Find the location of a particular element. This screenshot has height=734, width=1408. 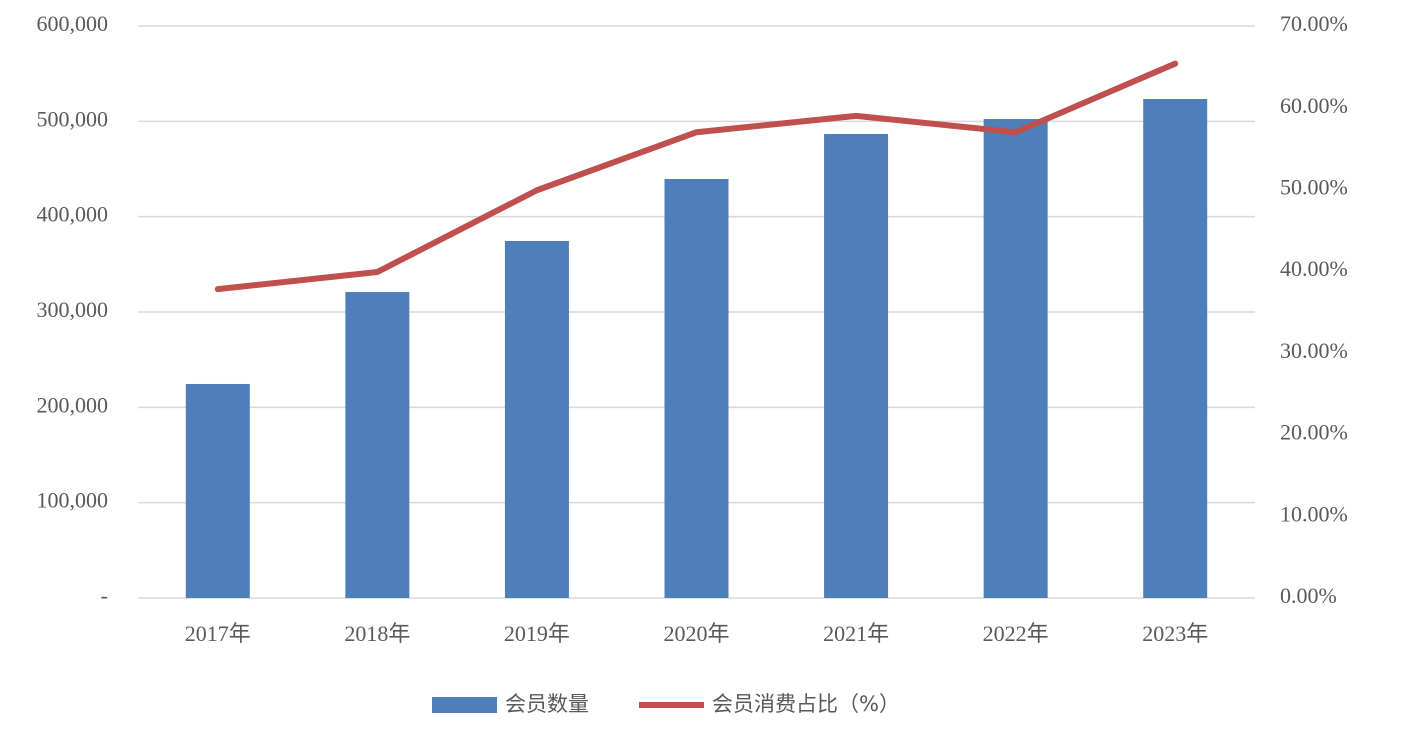

y2-tick-label: 40.00% is located at coordinates (1314, 268).